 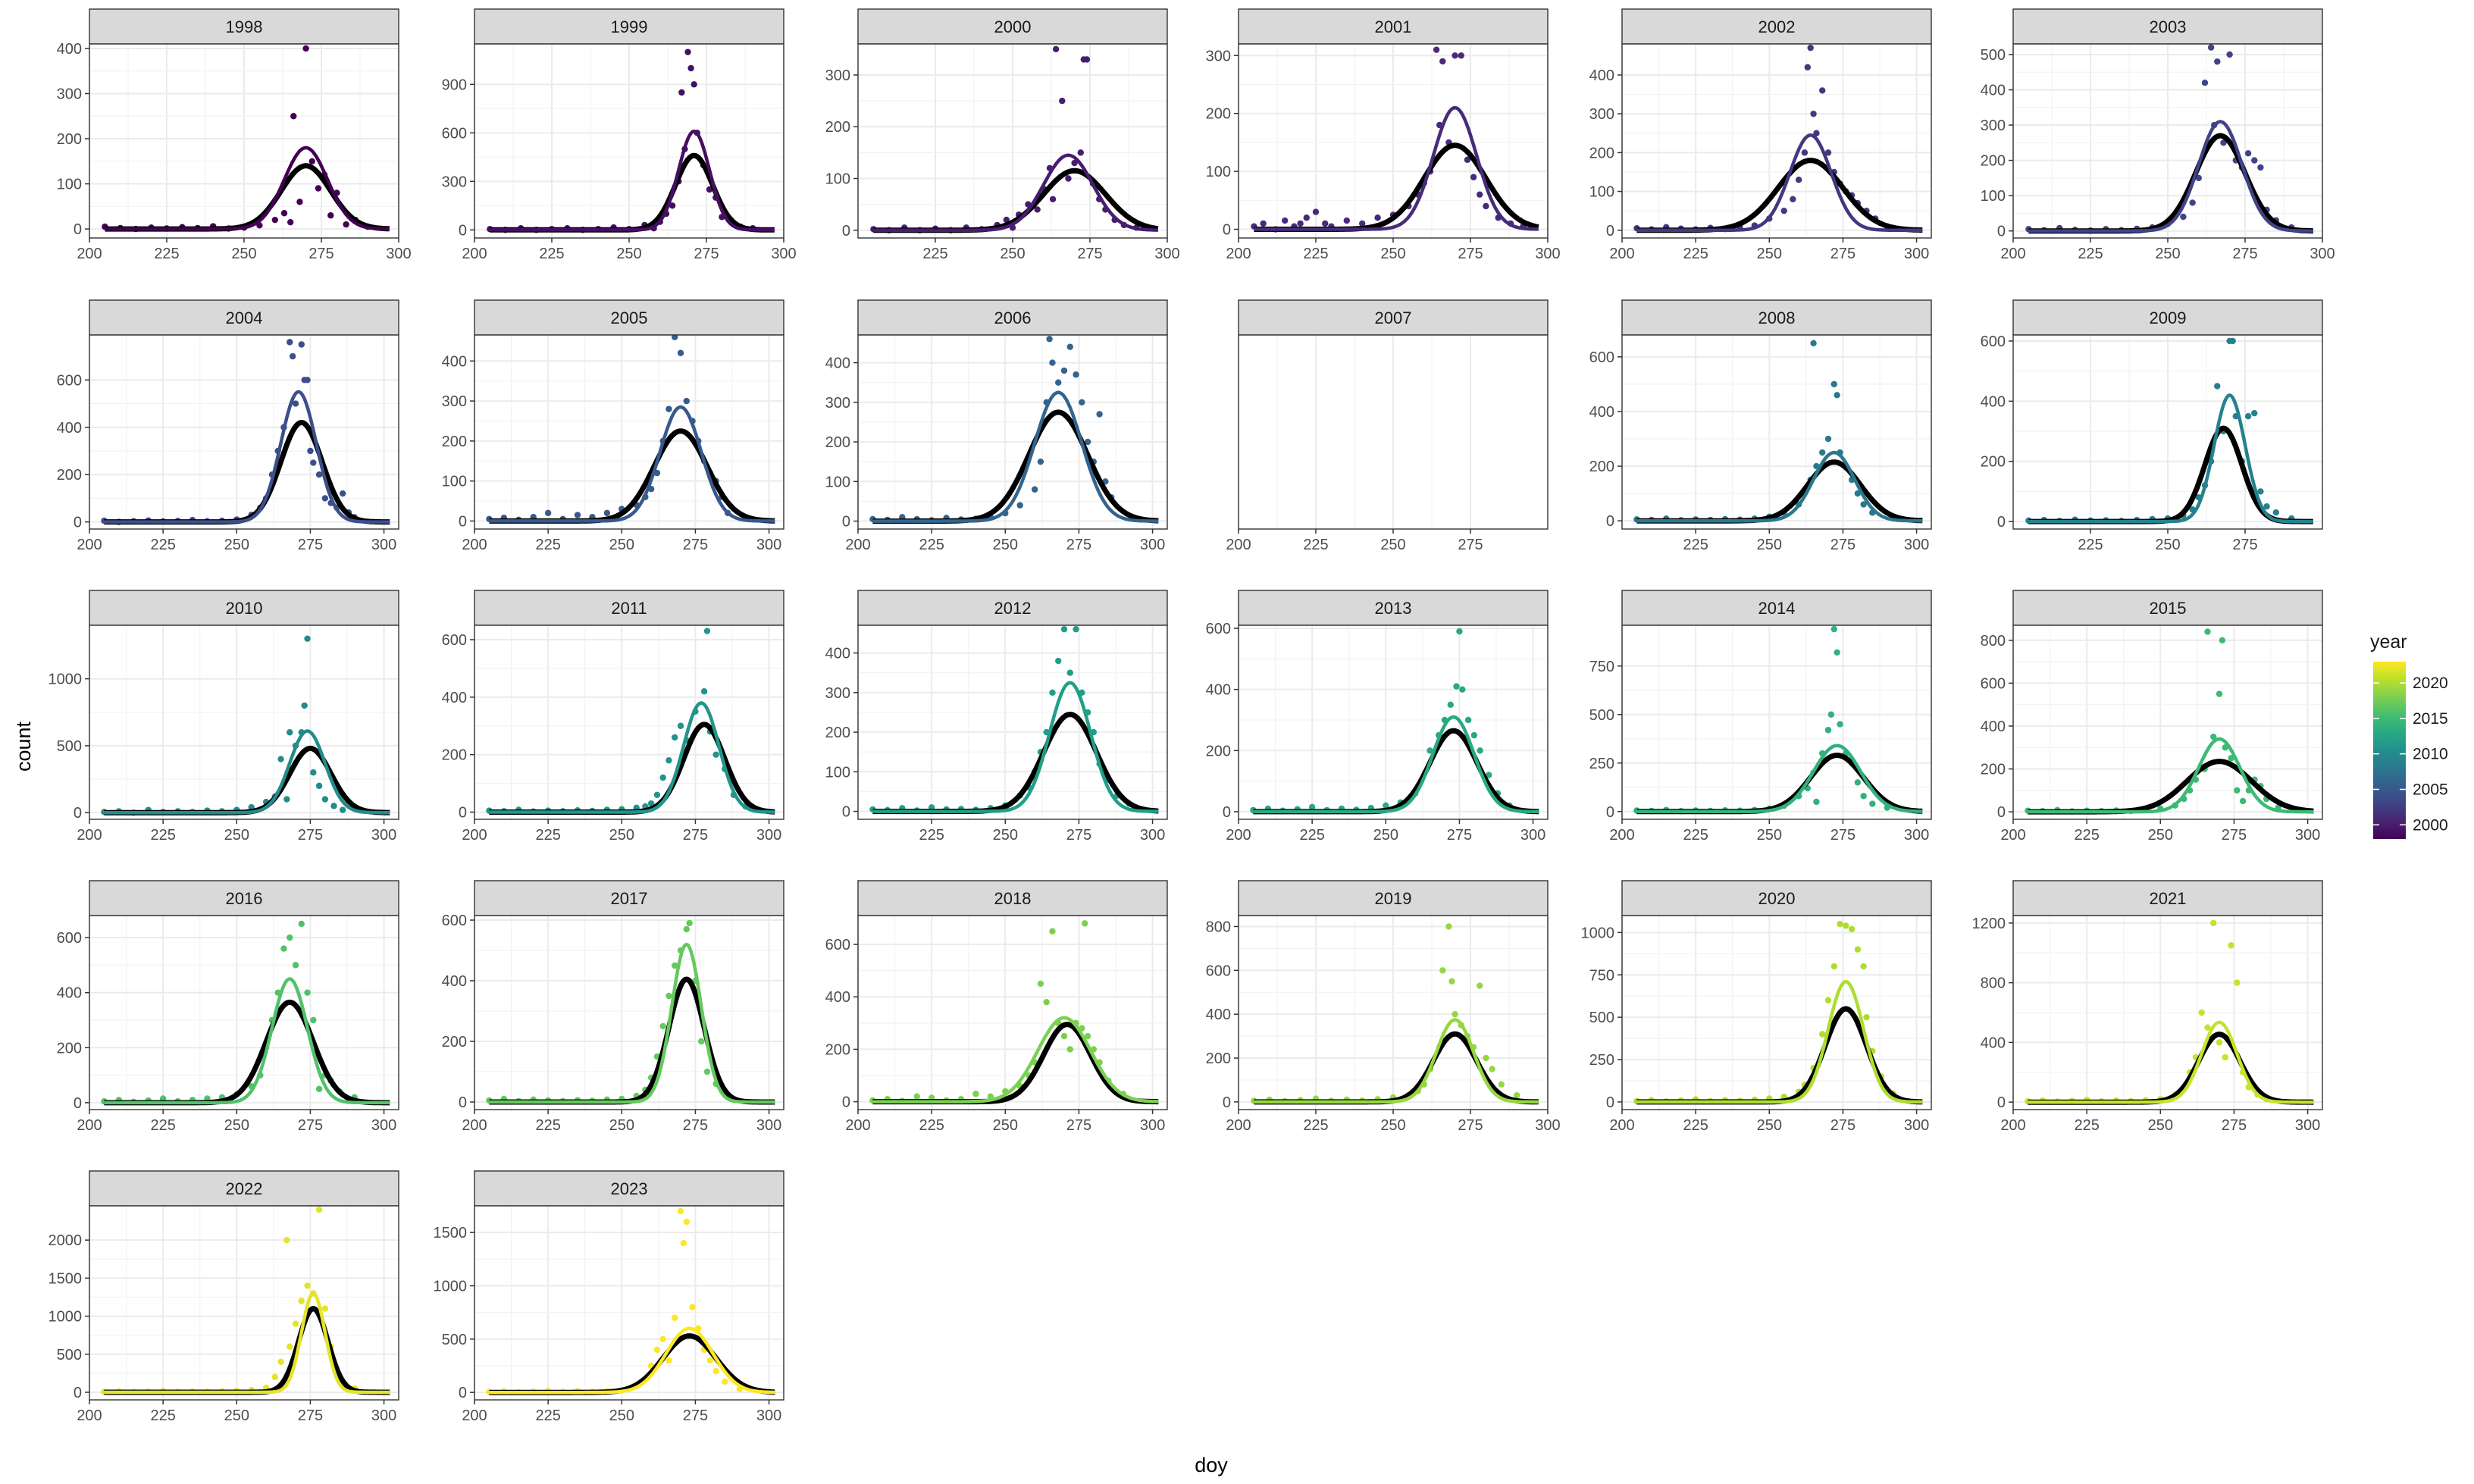 I want to click on panel-2000: 2000 225 250 275 300 0 100 200 300, so click(x=1002, y=135).